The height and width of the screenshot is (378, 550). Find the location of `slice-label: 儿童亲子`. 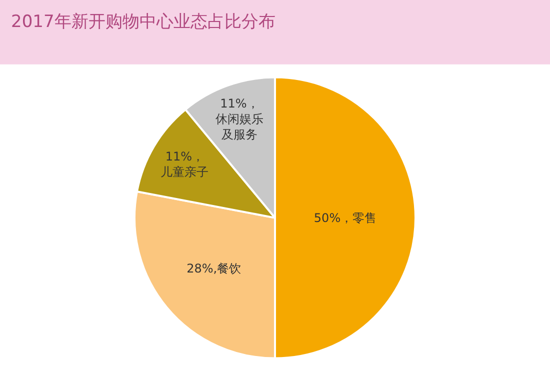

slice-label: 儿童亲子 is located at coordinates (184, 172).